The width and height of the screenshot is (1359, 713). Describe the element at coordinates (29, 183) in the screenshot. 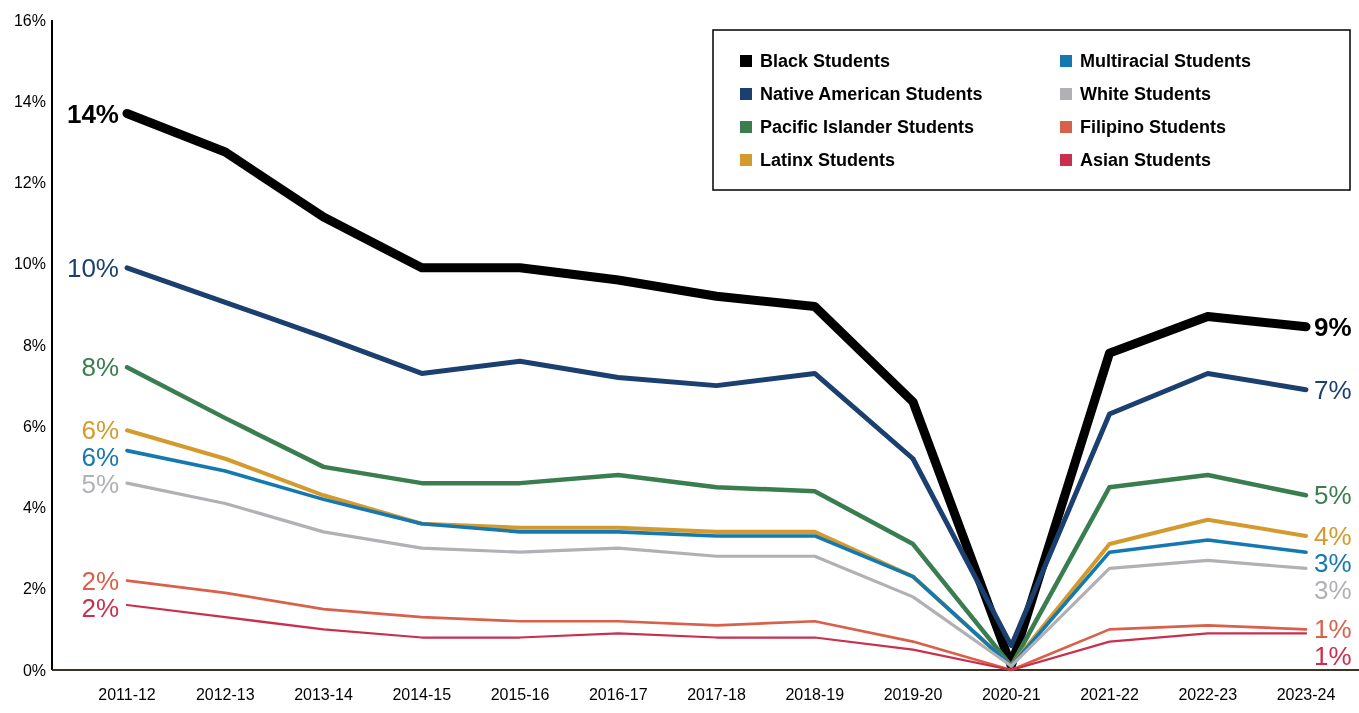

I see `y-tick-label: 12%` at that location.